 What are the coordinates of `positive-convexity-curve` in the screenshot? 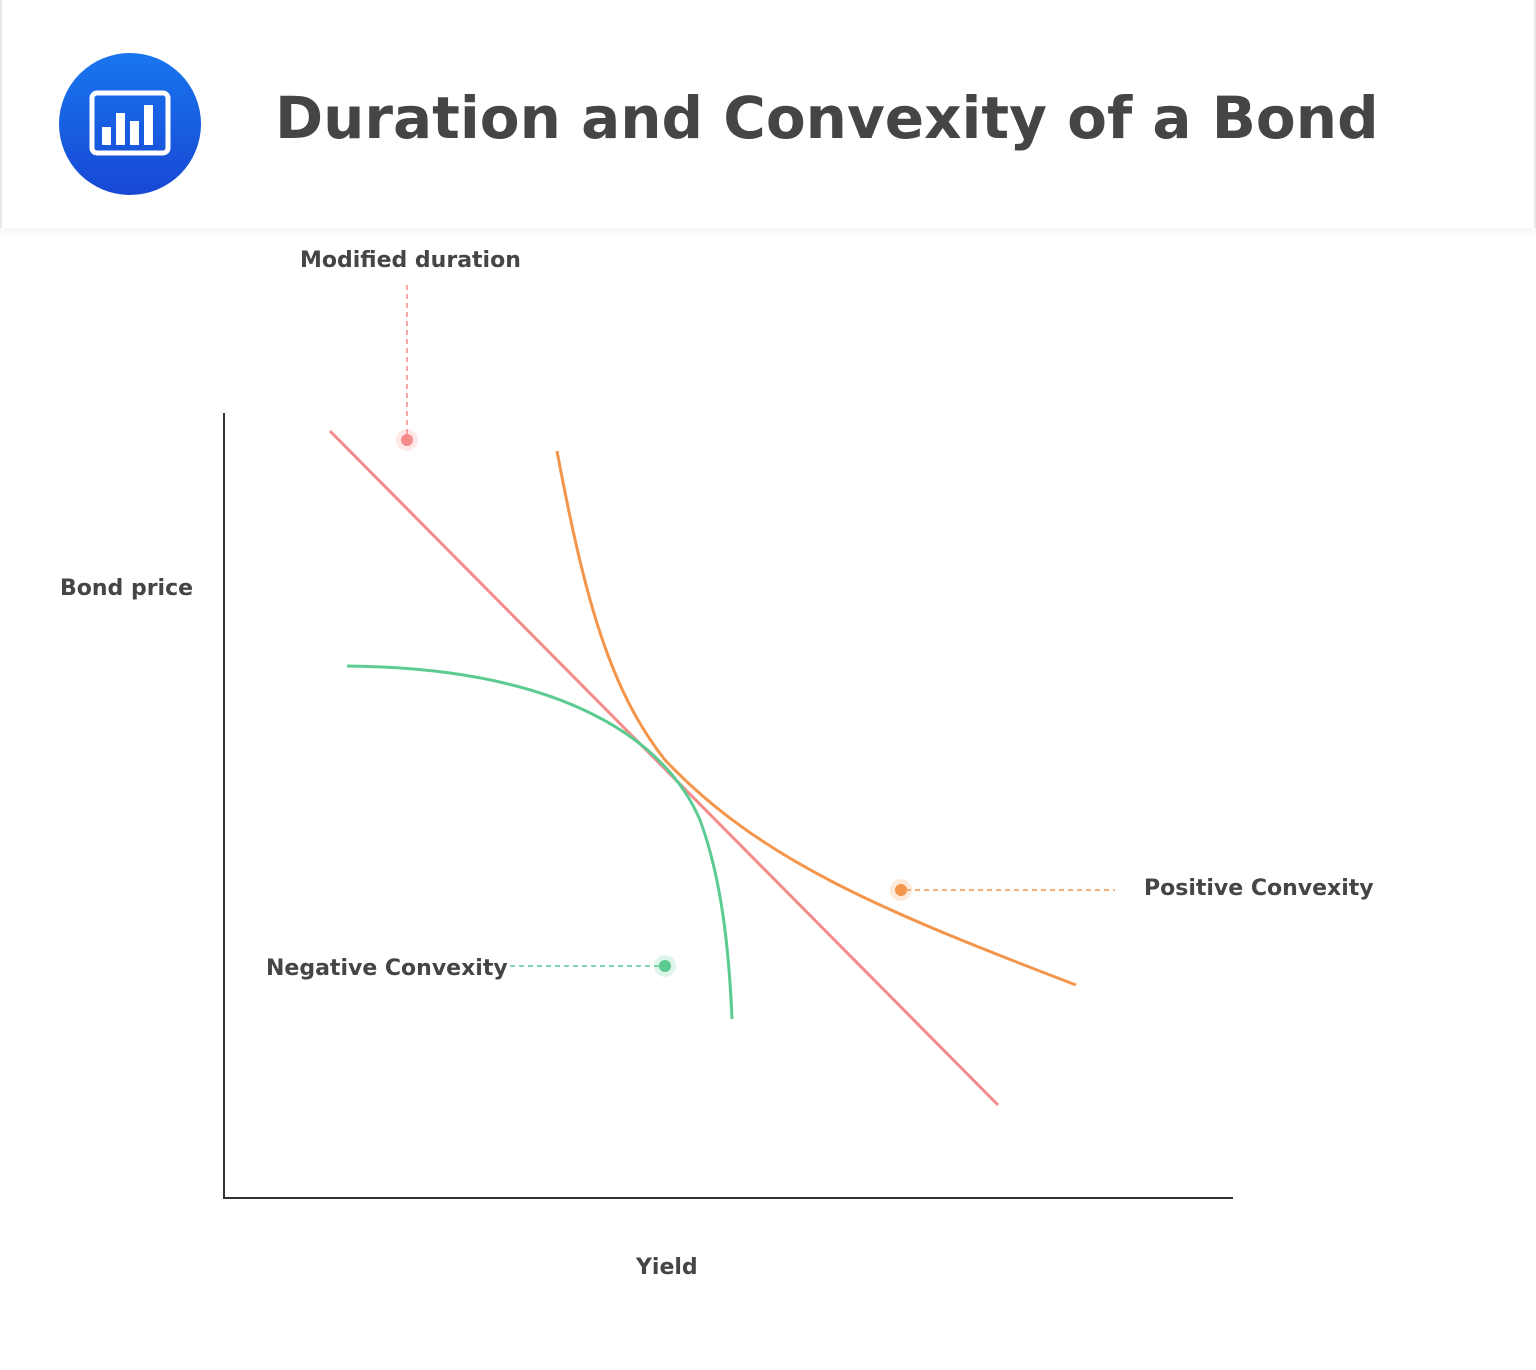 It's located at (816, 718).